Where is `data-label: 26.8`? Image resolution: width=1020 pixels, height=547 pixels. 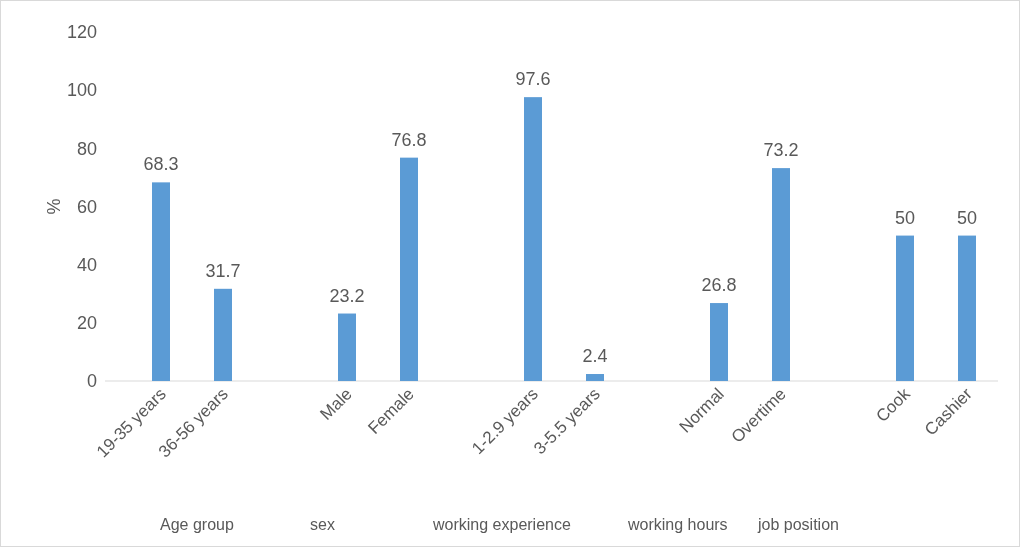 data-label: 26.8 is located at coordinates (719, 285).